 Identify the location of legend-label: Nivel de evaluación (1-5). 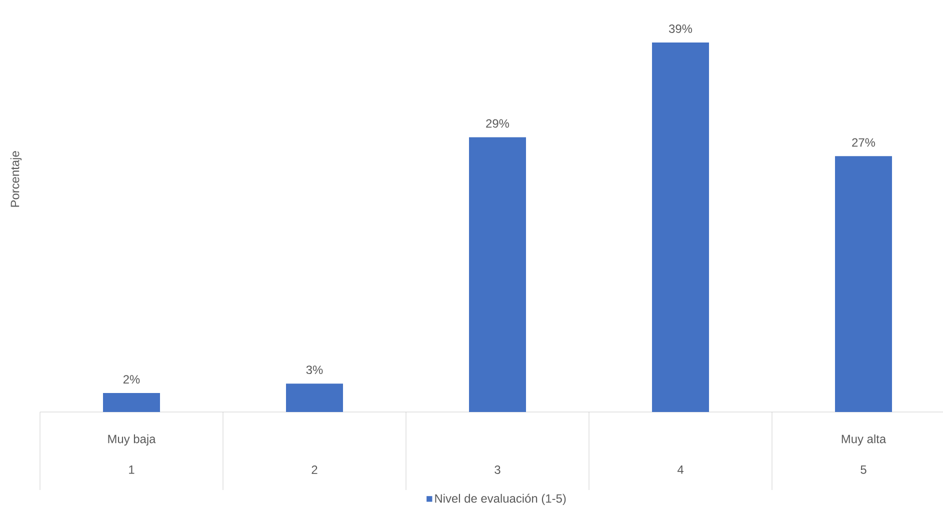
(500, 500).